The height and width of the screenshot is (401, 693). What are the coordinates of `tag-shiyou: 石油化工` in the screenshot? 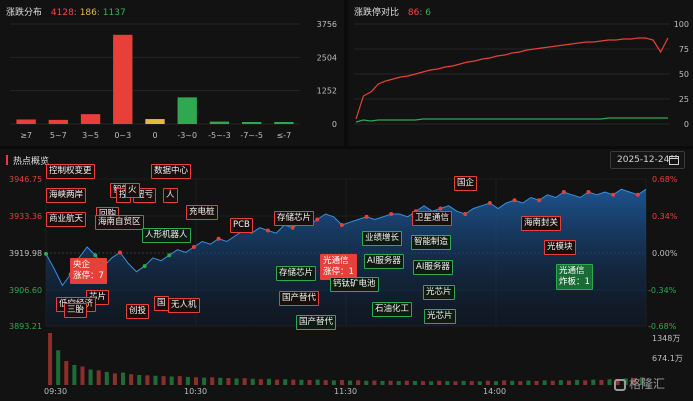 It's located at (392, 309).